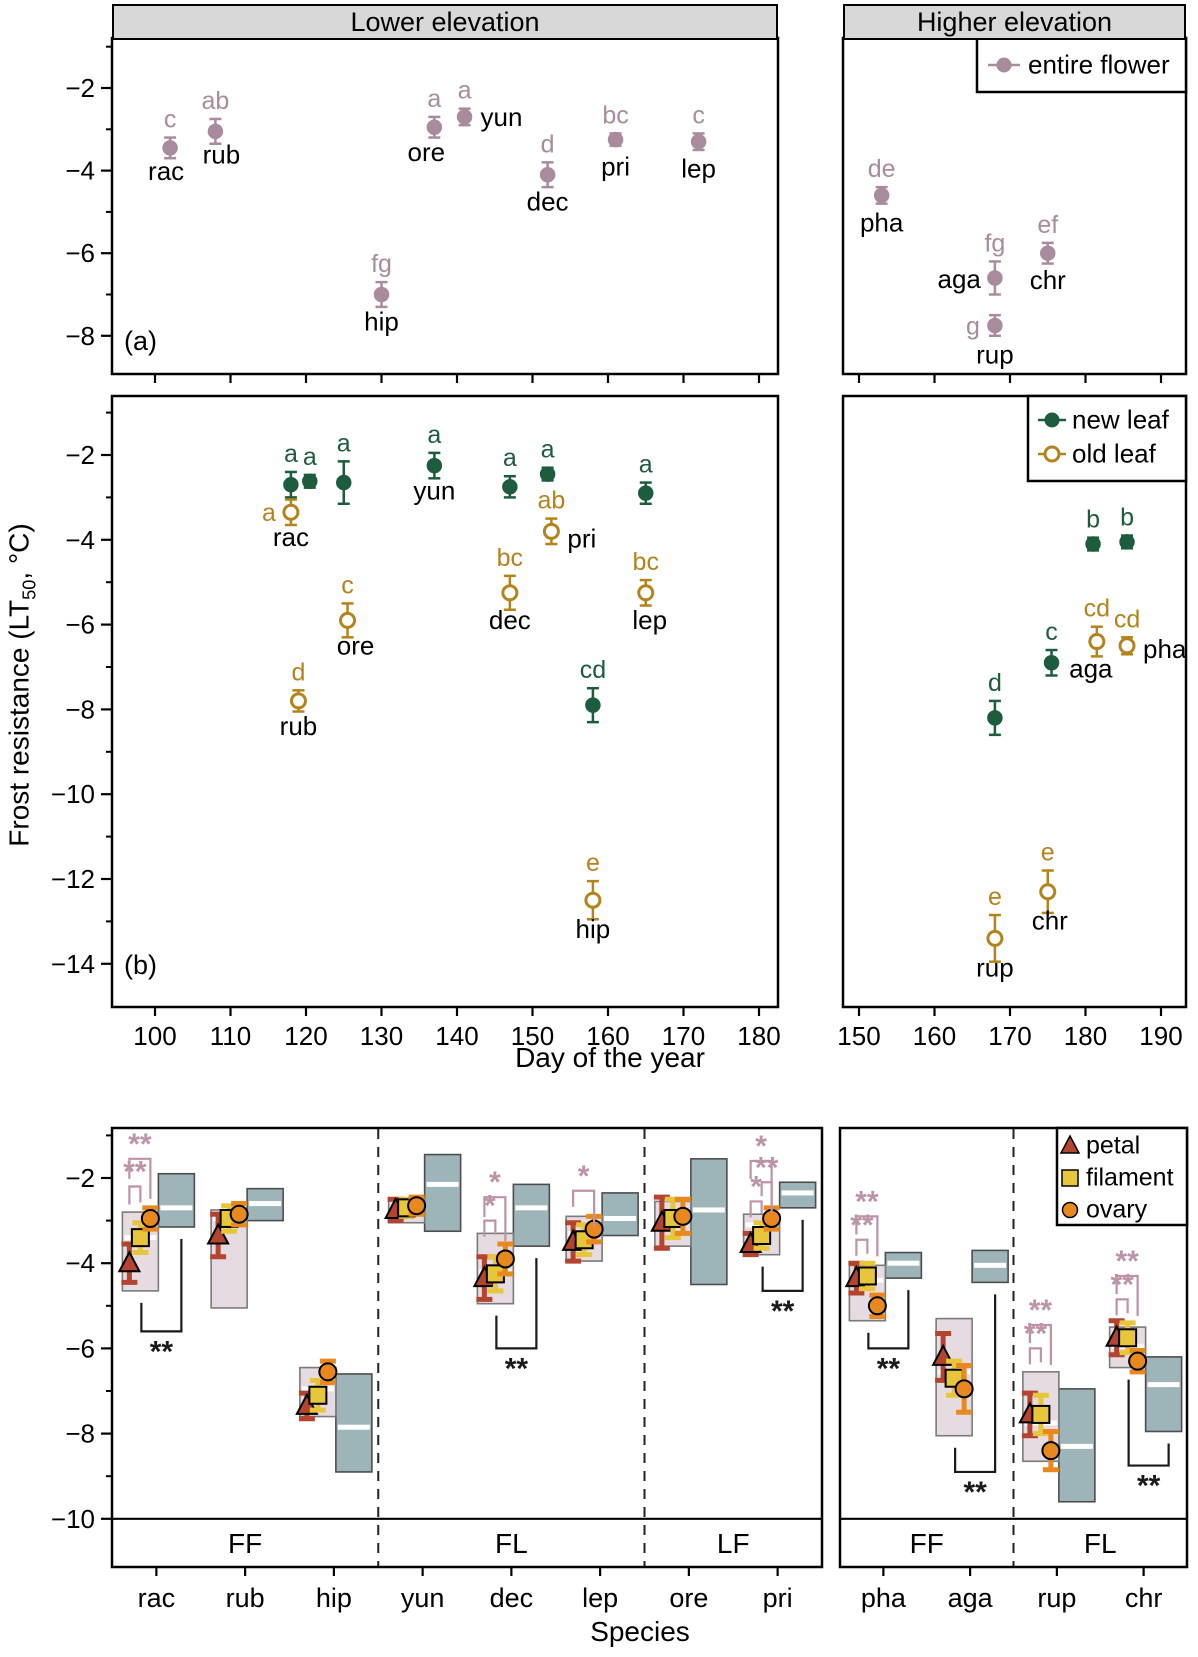 The width and height of the screenshot is (1198, 1657). What do you see at coordinates (427, 126) in the screenshot?
I see `point-ore-entire-flower: a ore` at bounding box center [427, 126].